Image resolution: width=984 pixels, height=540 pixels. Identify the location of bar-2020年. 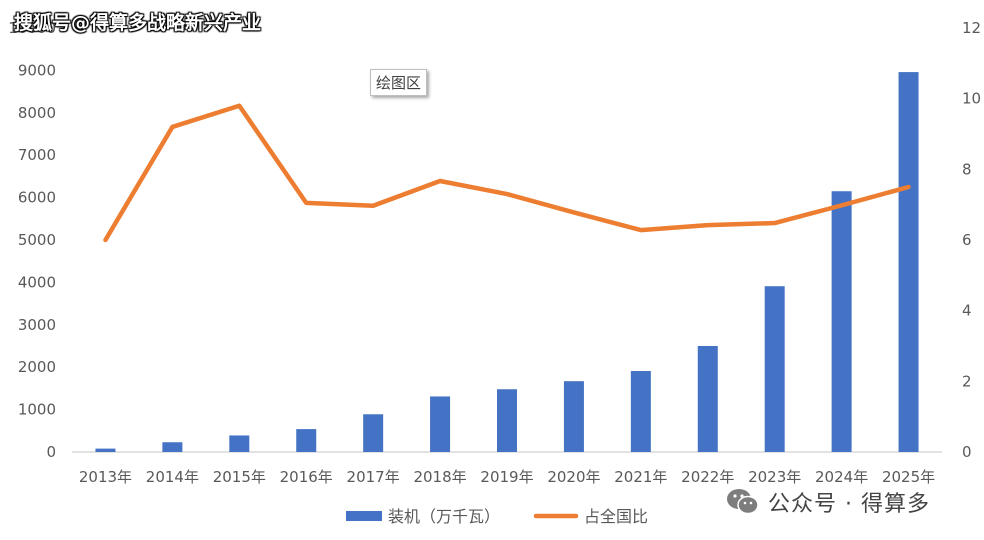
(573, 416).